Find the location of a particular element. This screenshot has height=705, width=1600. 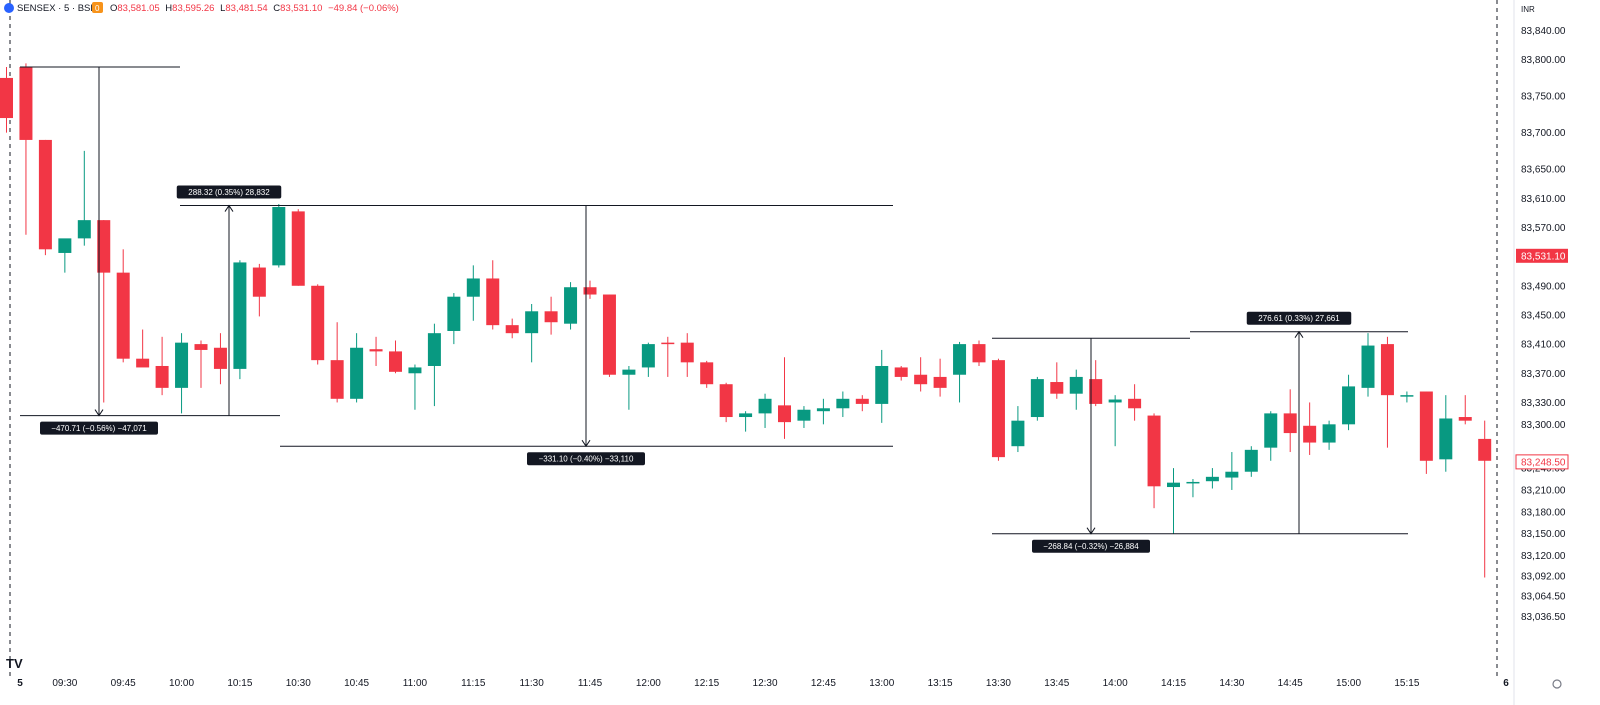

price-tick-label: 83,330.00 is located at coordinates (1543, 403).